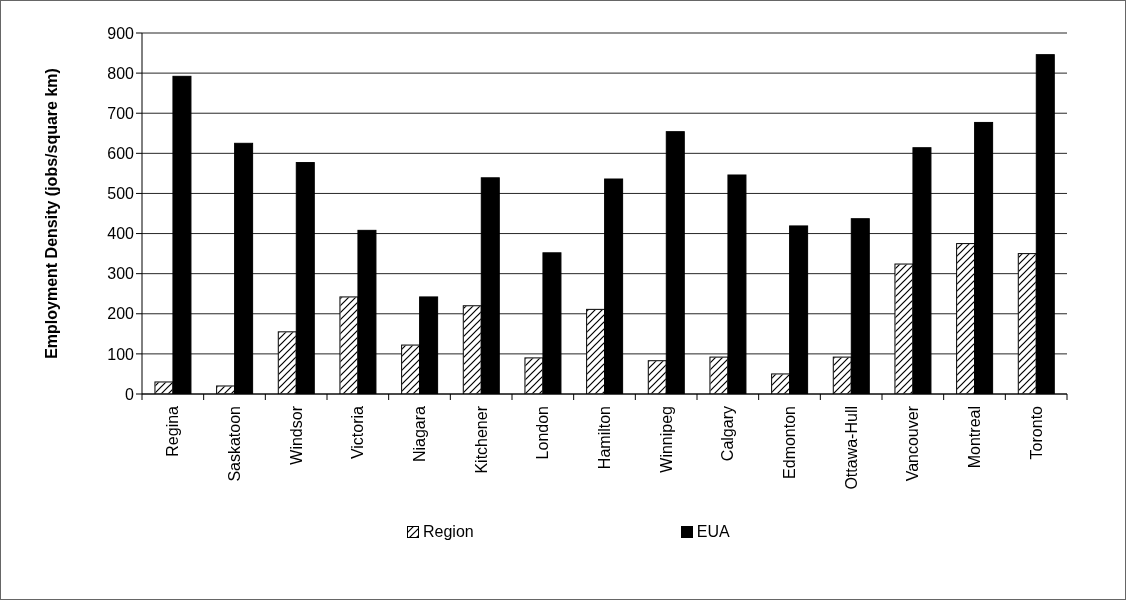  I want to click on legend-label: Region, so click(448, 532).